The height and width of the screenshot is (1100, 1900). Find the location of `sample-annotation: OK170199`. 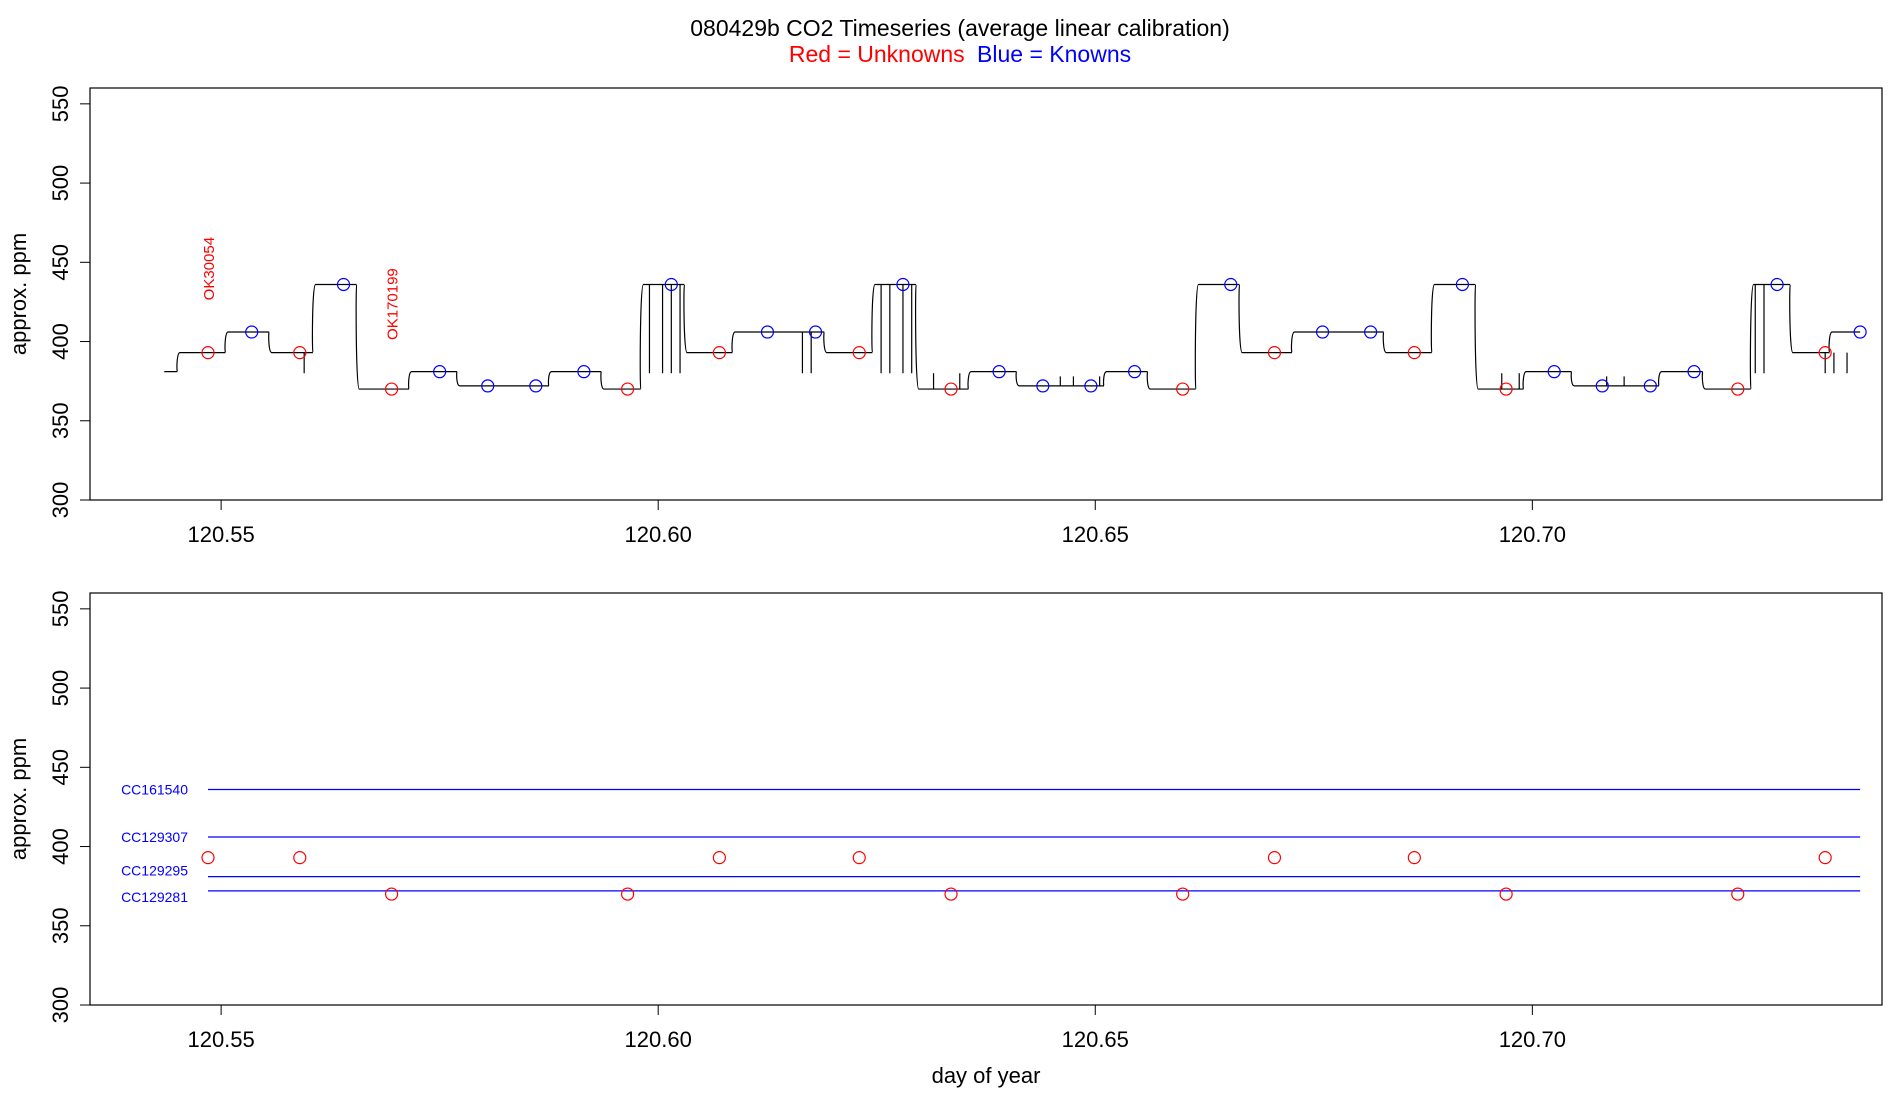

sample-annotation: OK170199 is located at coordinates (393, 304).